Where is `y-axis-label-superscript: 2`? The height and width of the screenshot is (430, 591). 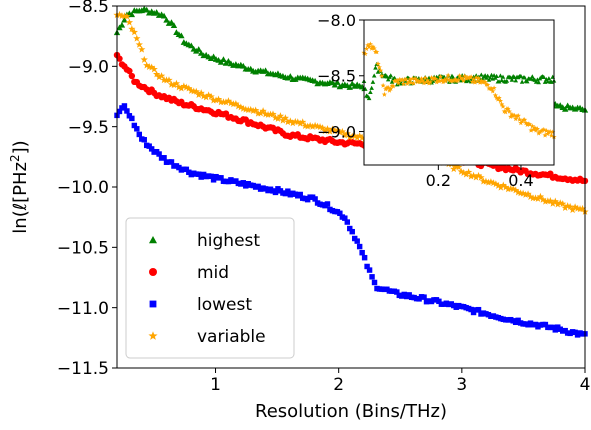 y-axis-label-superscript: 2 is located at coordinates (15, 158).